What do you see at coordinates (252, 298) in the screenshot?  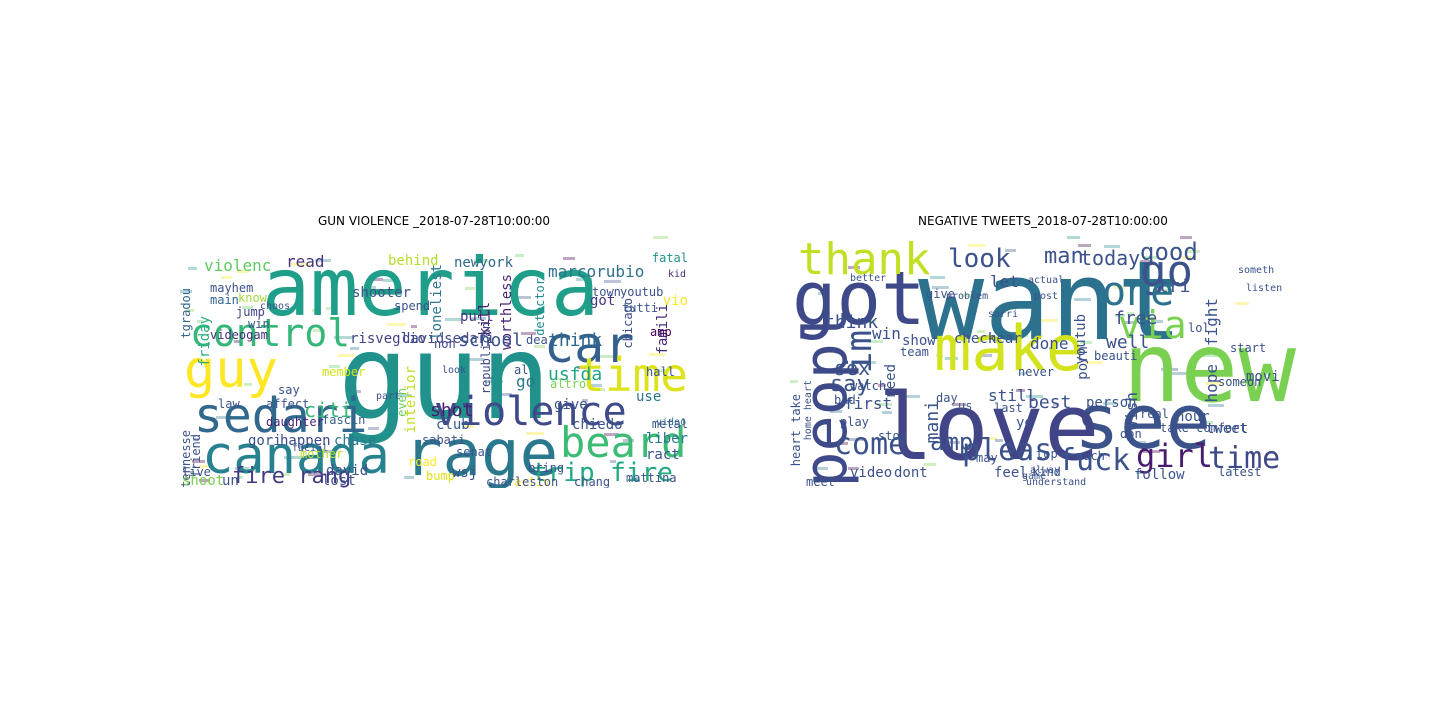 I see `cloud-word: know` at bounding box center [252, 298].